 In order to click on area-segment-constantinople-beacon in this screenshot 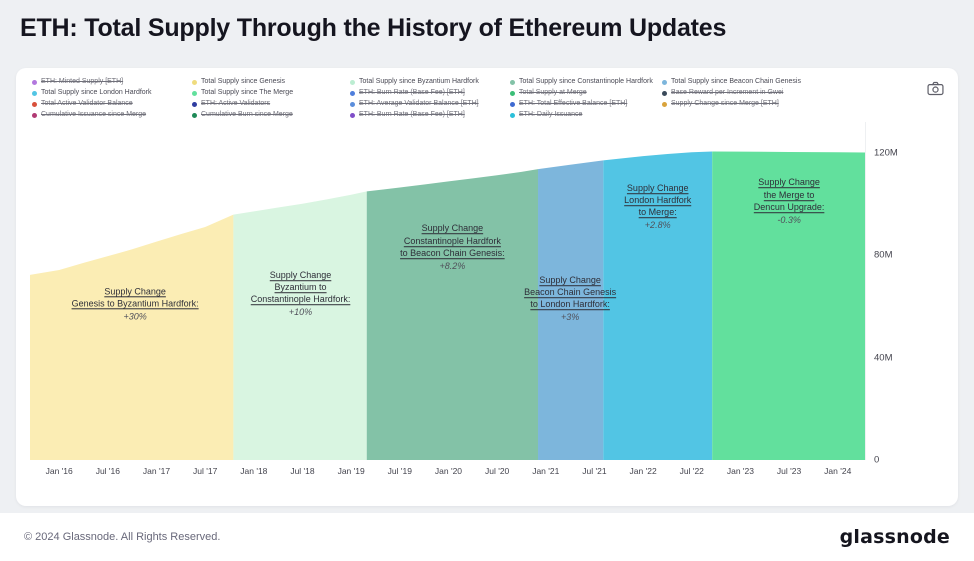, I will do `click(452, 314)`.